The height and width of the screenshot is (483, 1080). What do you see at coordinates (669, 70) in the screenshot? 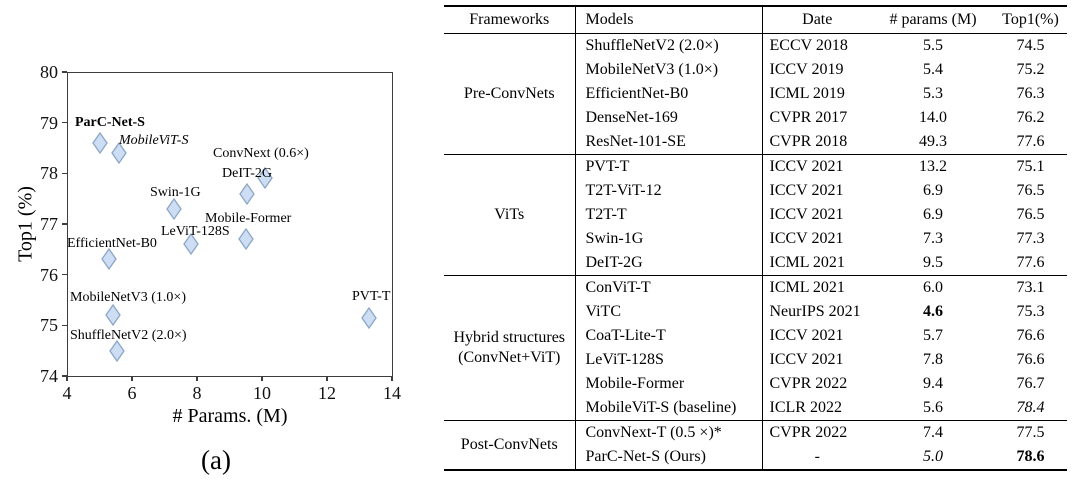
I see `model-cell: MobileNetV3 (1.0×)` at bounding box center [669, 70].